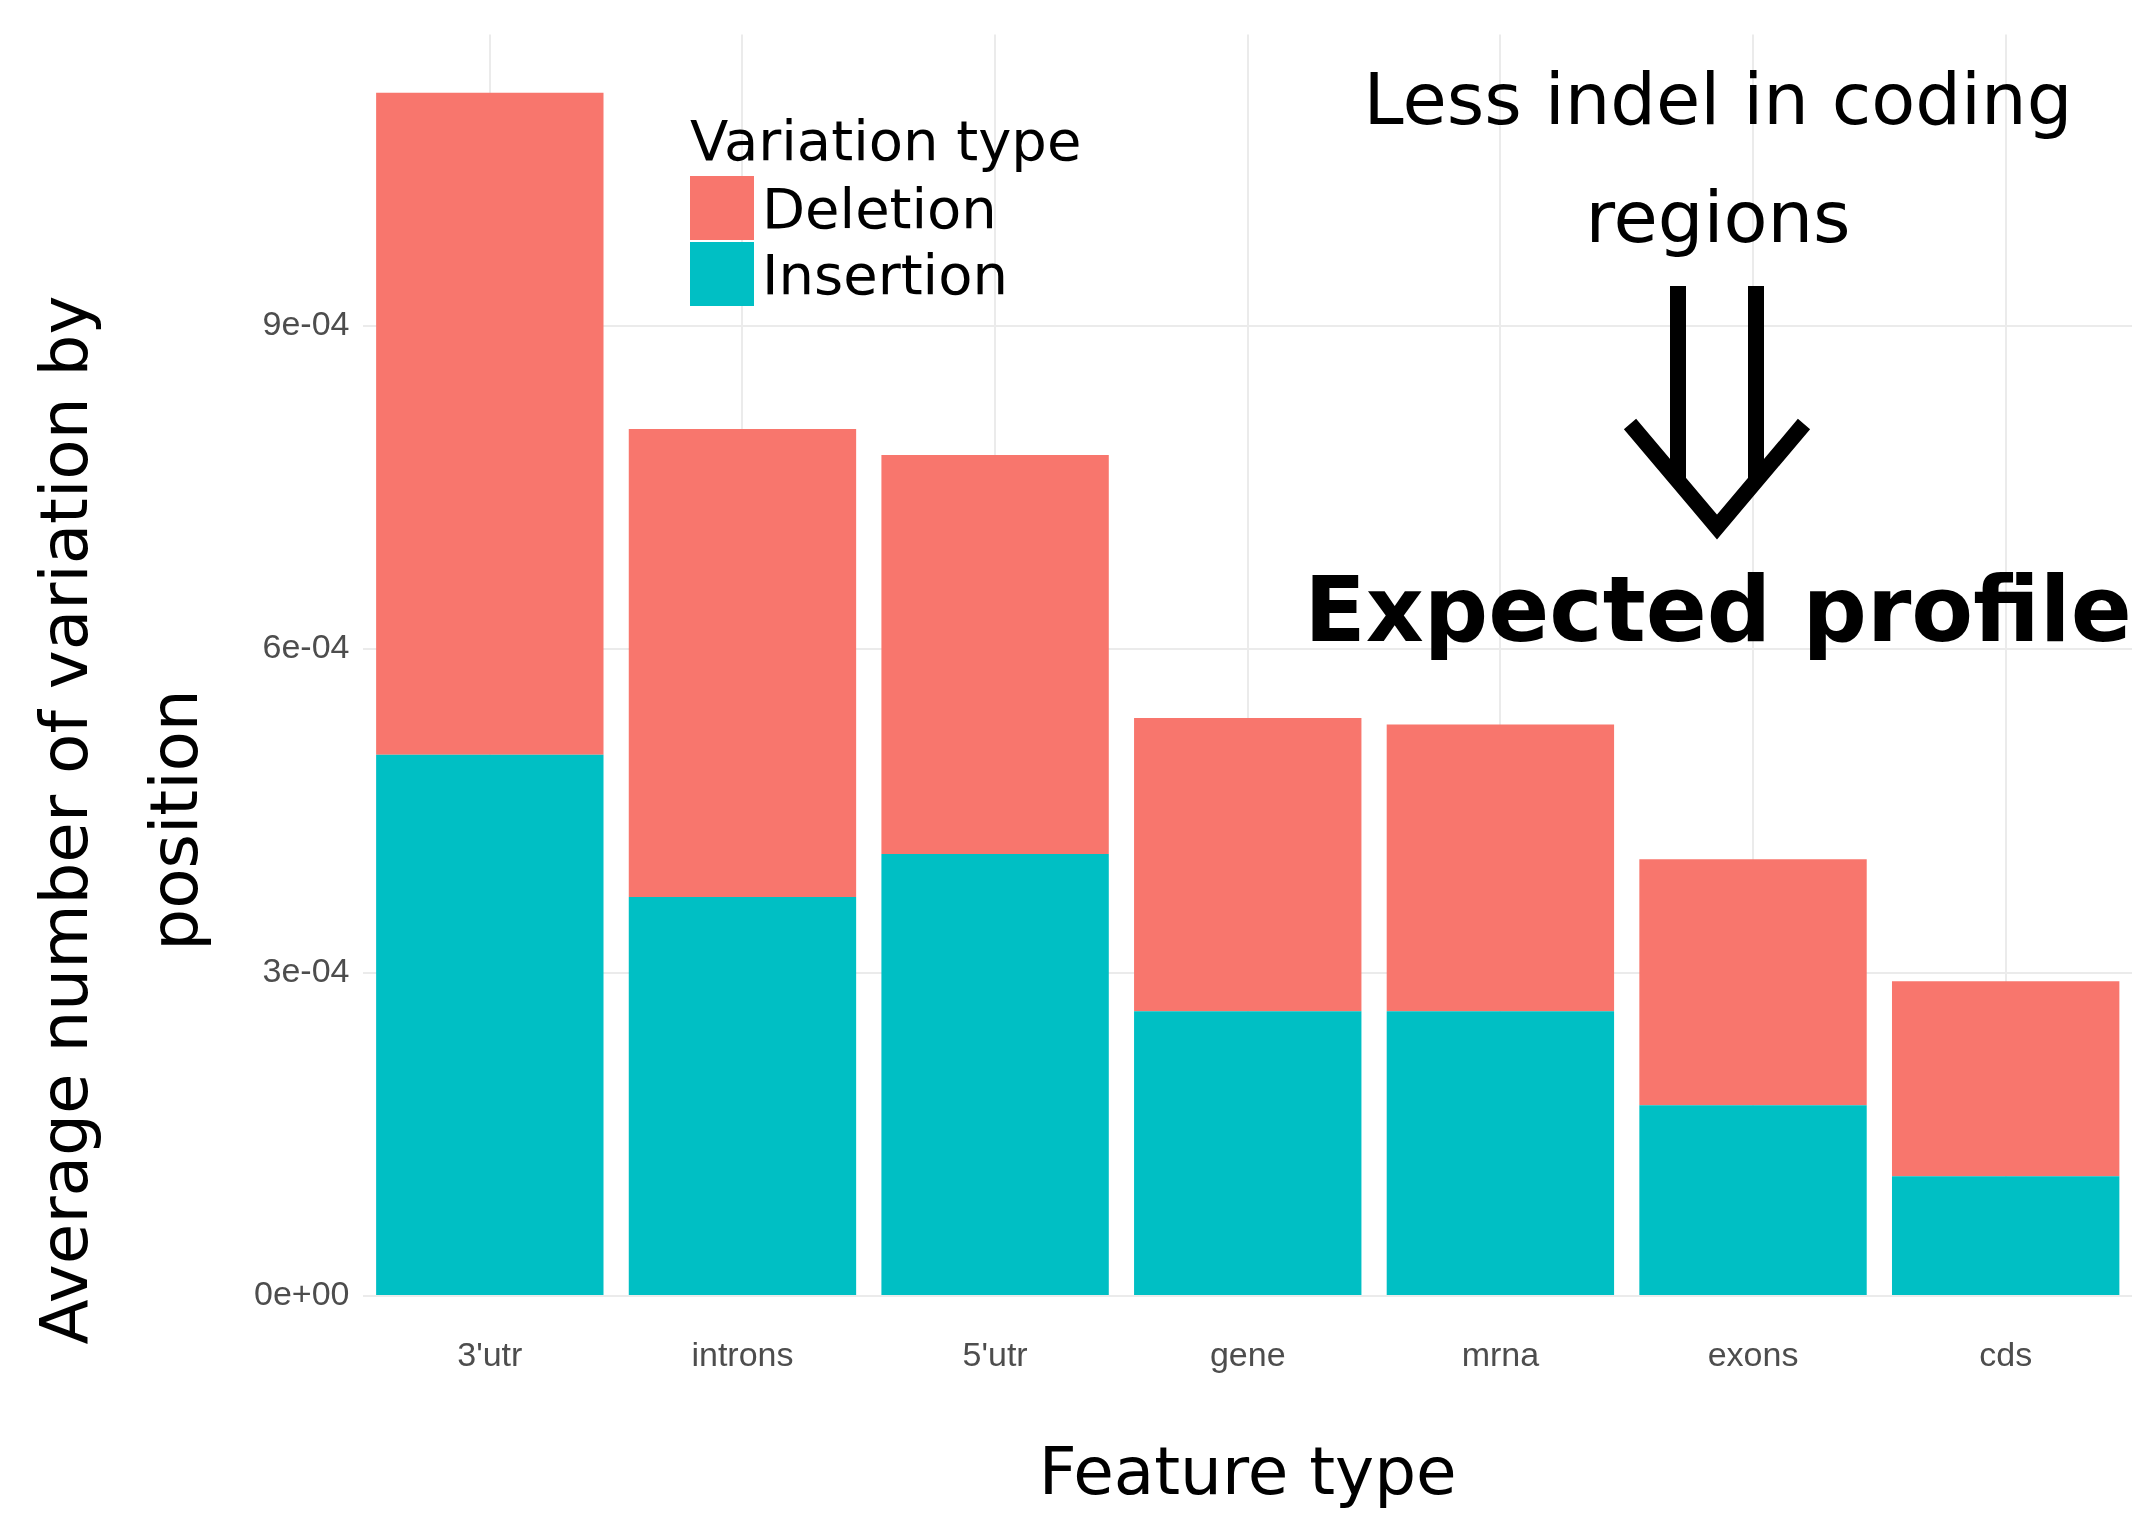 This screenshot has height=1530, width=2132. What do you see at coordinates (306, 322) in the screenshot?
I see `y-tick-label: 9e-04` at bounding box center [306, 322].